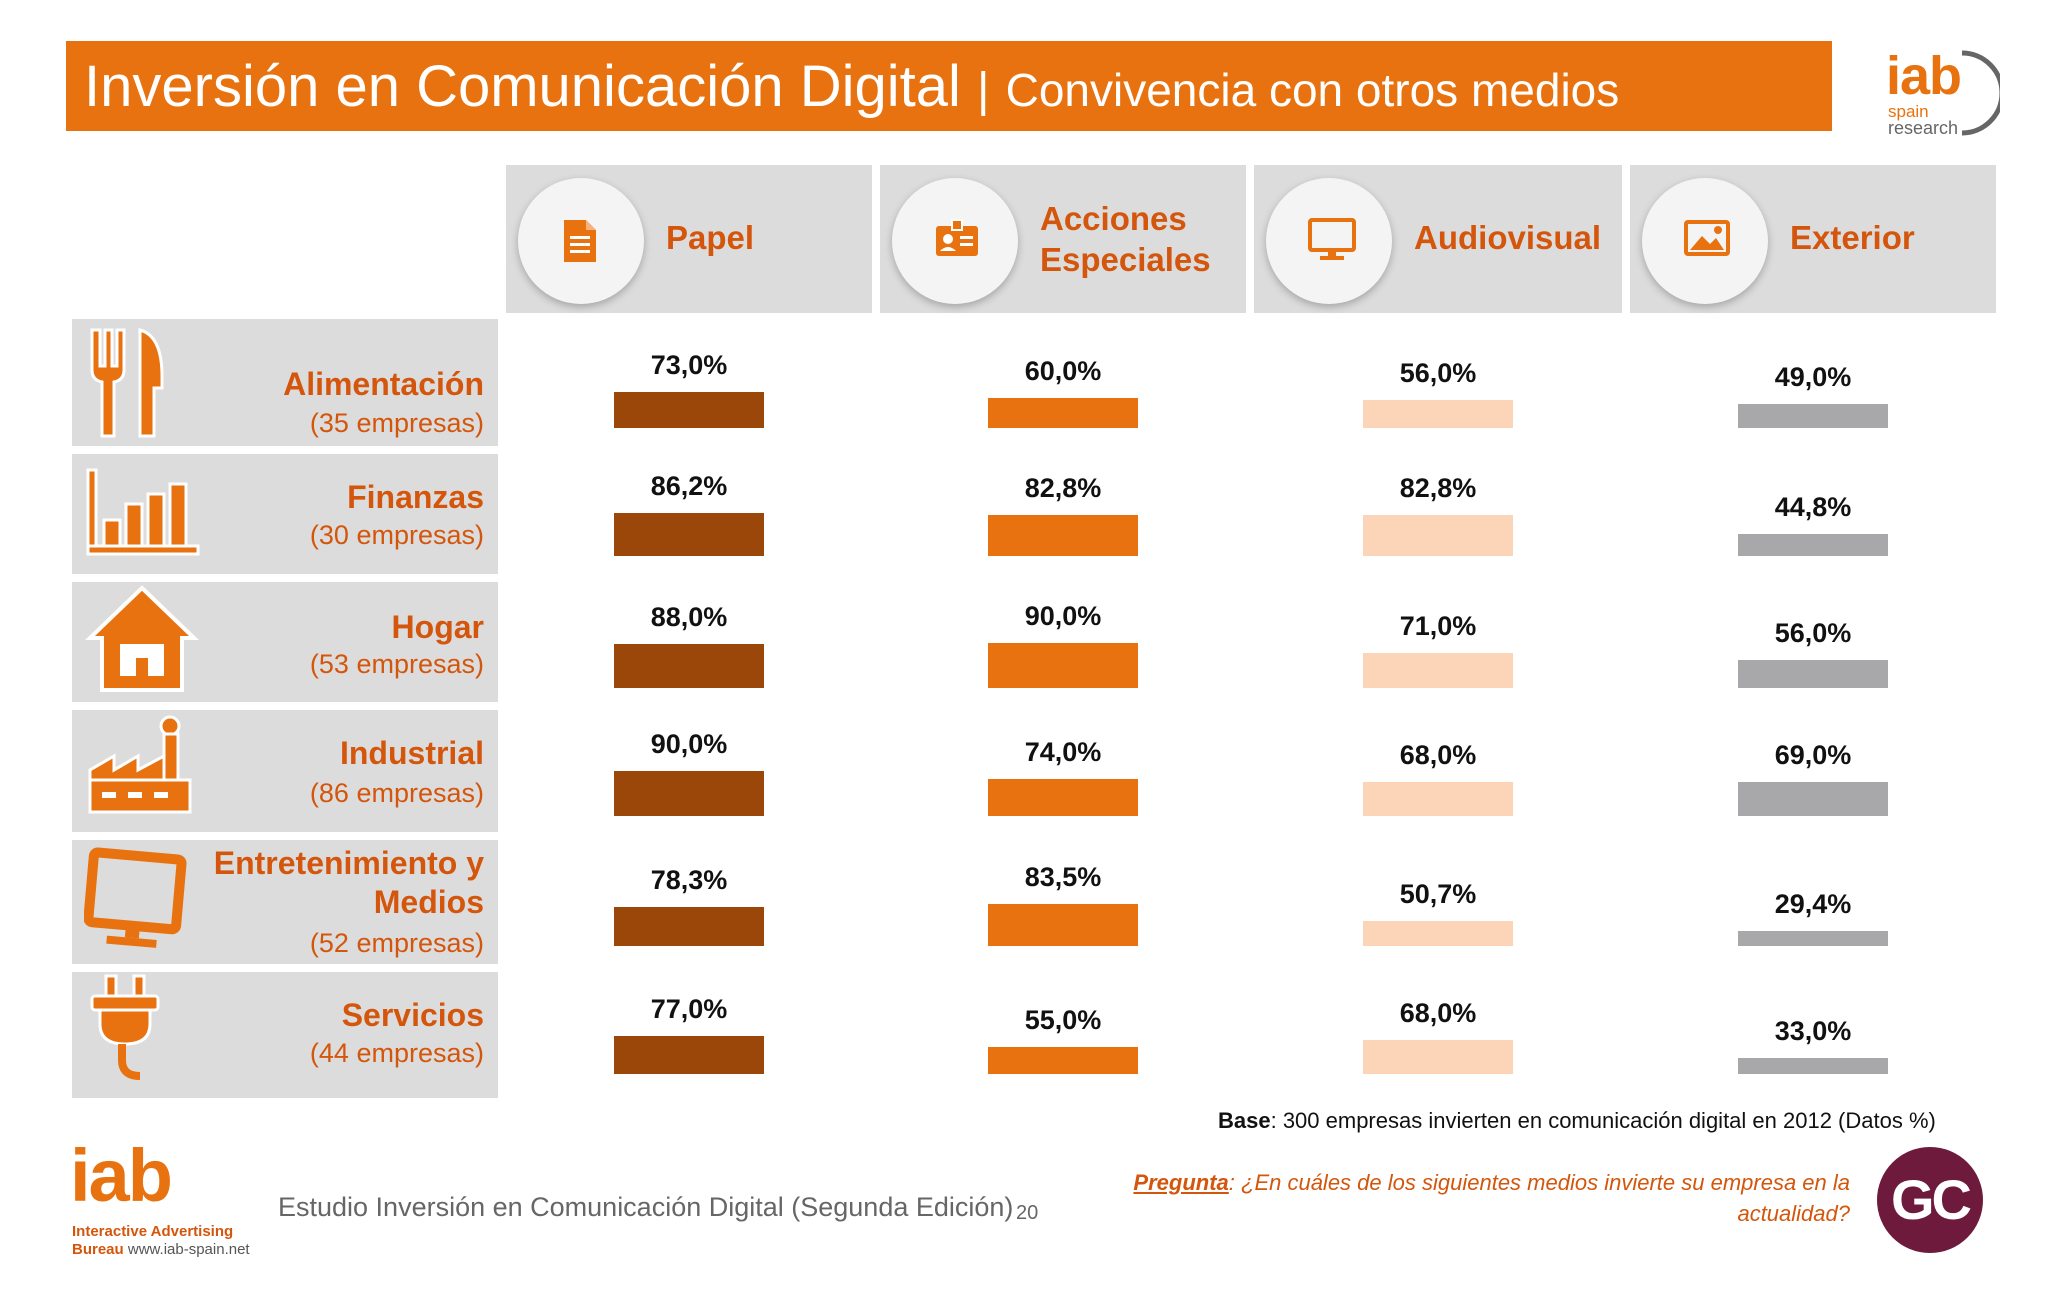 The height and width of the screenshot is (1297, 2048). I want to click on data-label: 60,0%, so click(1063, 371).